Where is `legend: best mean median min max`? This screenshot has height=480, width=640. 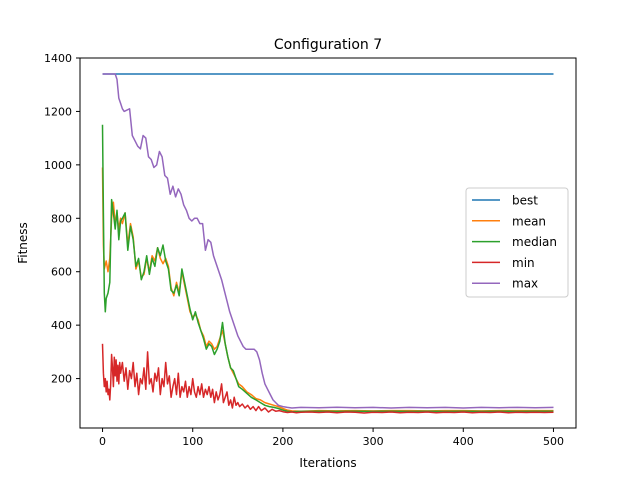
legend: best mean median min max is located at coordinates (517, 242).